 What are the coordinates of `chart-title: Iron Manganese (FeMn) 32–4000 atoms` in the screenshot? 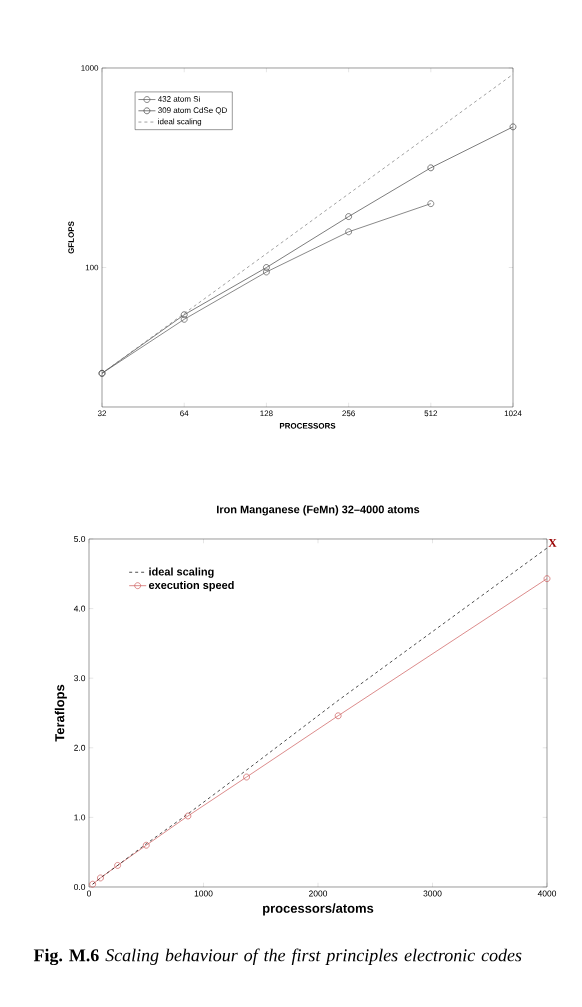 It's located at (318, 510).